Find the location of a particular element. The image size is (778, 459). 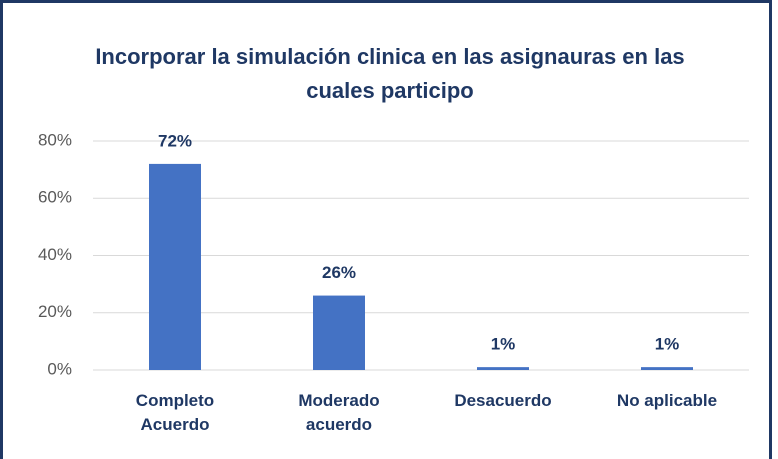

data-label: 26% is located at coordinates (339, 272).